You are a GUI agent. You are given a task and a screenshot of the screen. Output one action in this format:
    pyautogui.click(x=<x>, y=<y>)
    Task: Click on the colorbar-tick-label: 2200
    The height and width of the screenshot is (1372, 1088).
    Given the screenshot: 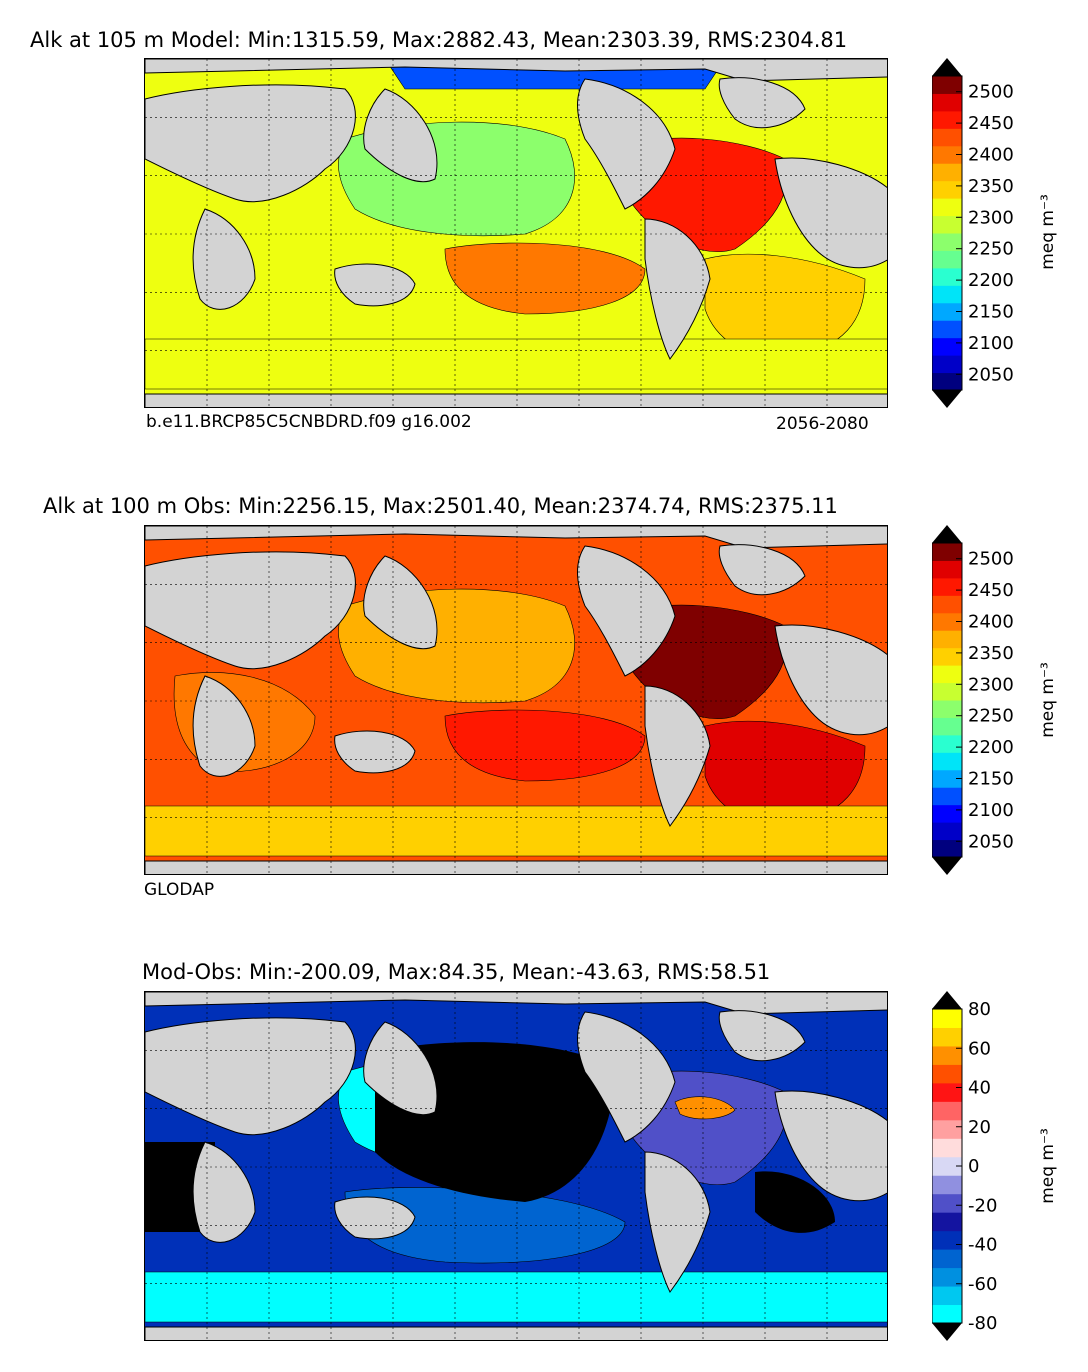 What is the action you would take?
    pyautogui.click(x=991, y=747)
    